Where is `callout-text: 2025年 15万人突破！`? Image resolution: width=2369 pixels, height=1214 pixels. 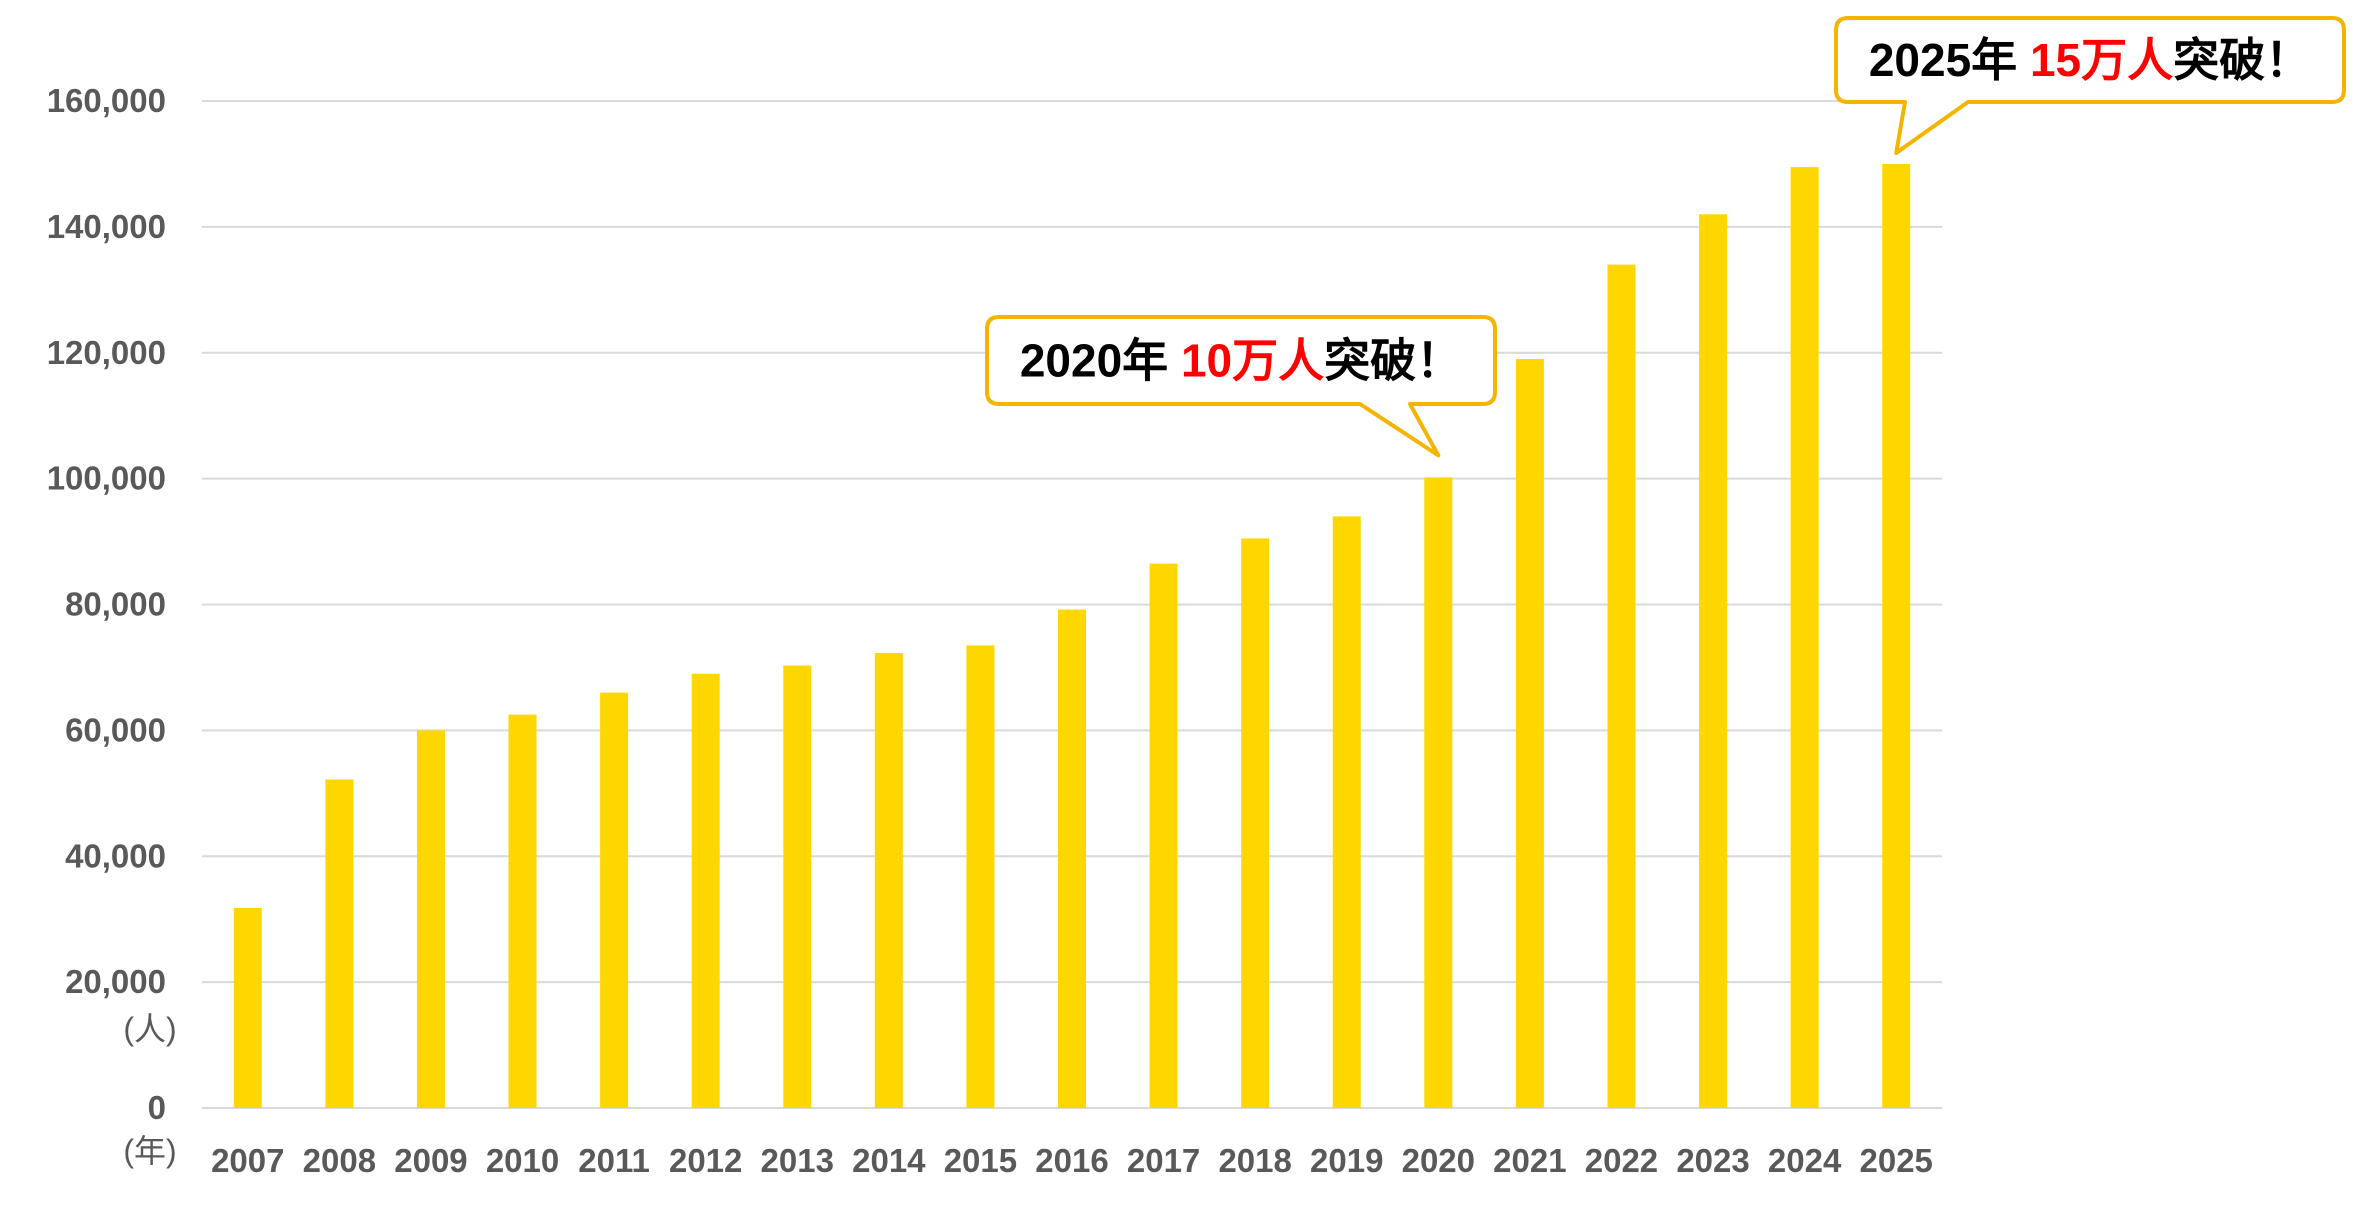 callout-text: 2025年 15万人突破！ is located at coordinates (2090, 60).